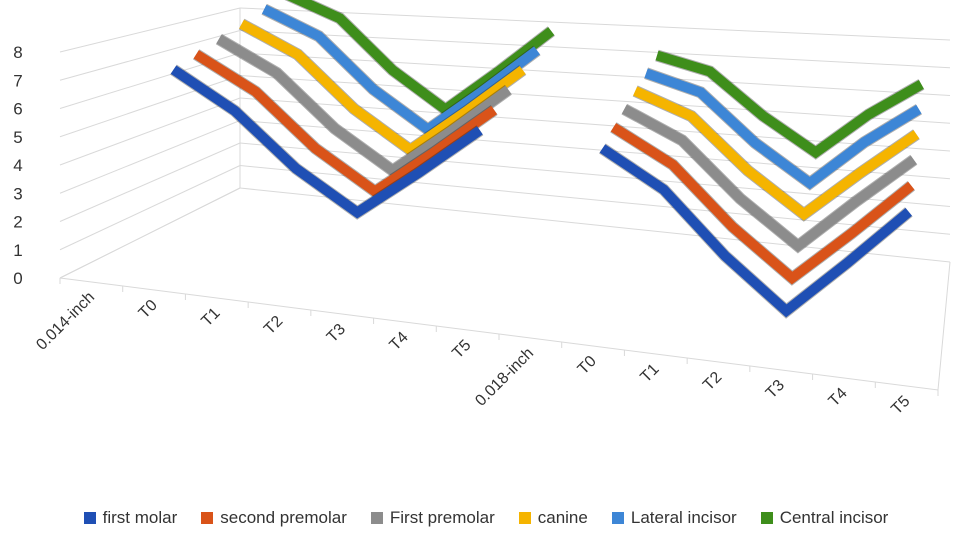 This screenshot has width=972, height=535. Describe the element at coordinates (17, 52) in the screenshot. I see `y-tick-label: 8` at that location.